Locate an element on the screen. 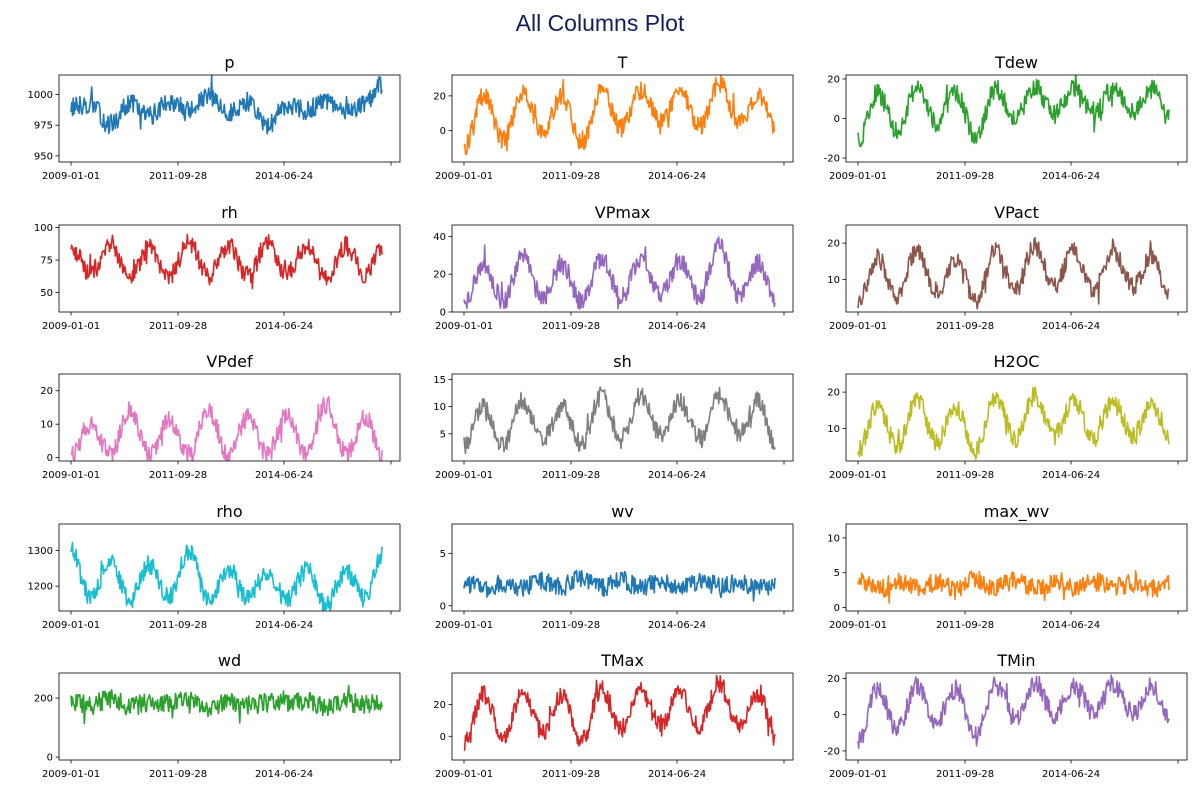 The width and height of the screenshot is (1200, 800). panel-11: max_wv 0 5 10 2009-01-01 2011-09-28 2014-06-24 is located at coordinates (1007, 566).